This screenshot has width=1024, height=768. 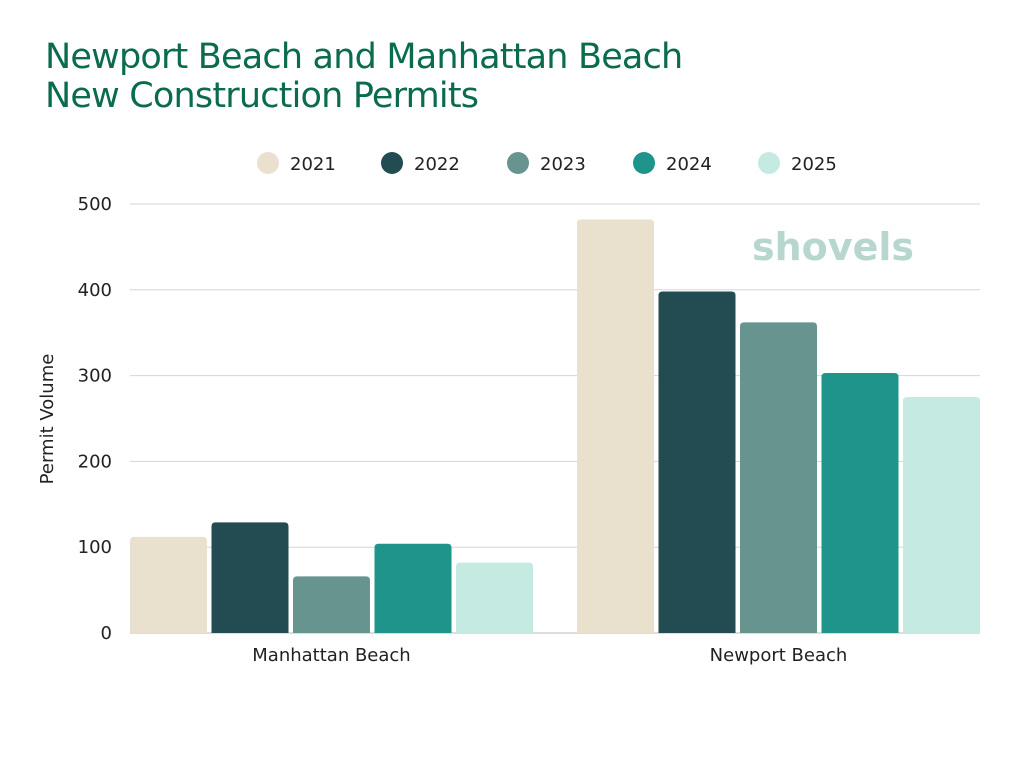 I want to click on bar-manhattan-beach-2023, so click(x=331, y=604).